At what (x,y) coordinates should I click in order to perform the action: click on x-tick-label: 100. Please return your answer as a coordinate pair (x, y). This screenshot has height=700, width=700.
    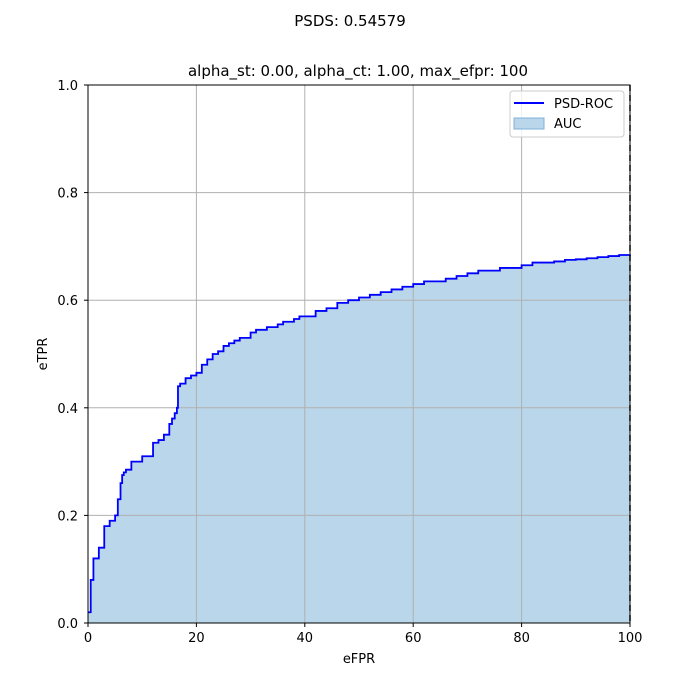
    Looking at the image, I should click on (630, 638).